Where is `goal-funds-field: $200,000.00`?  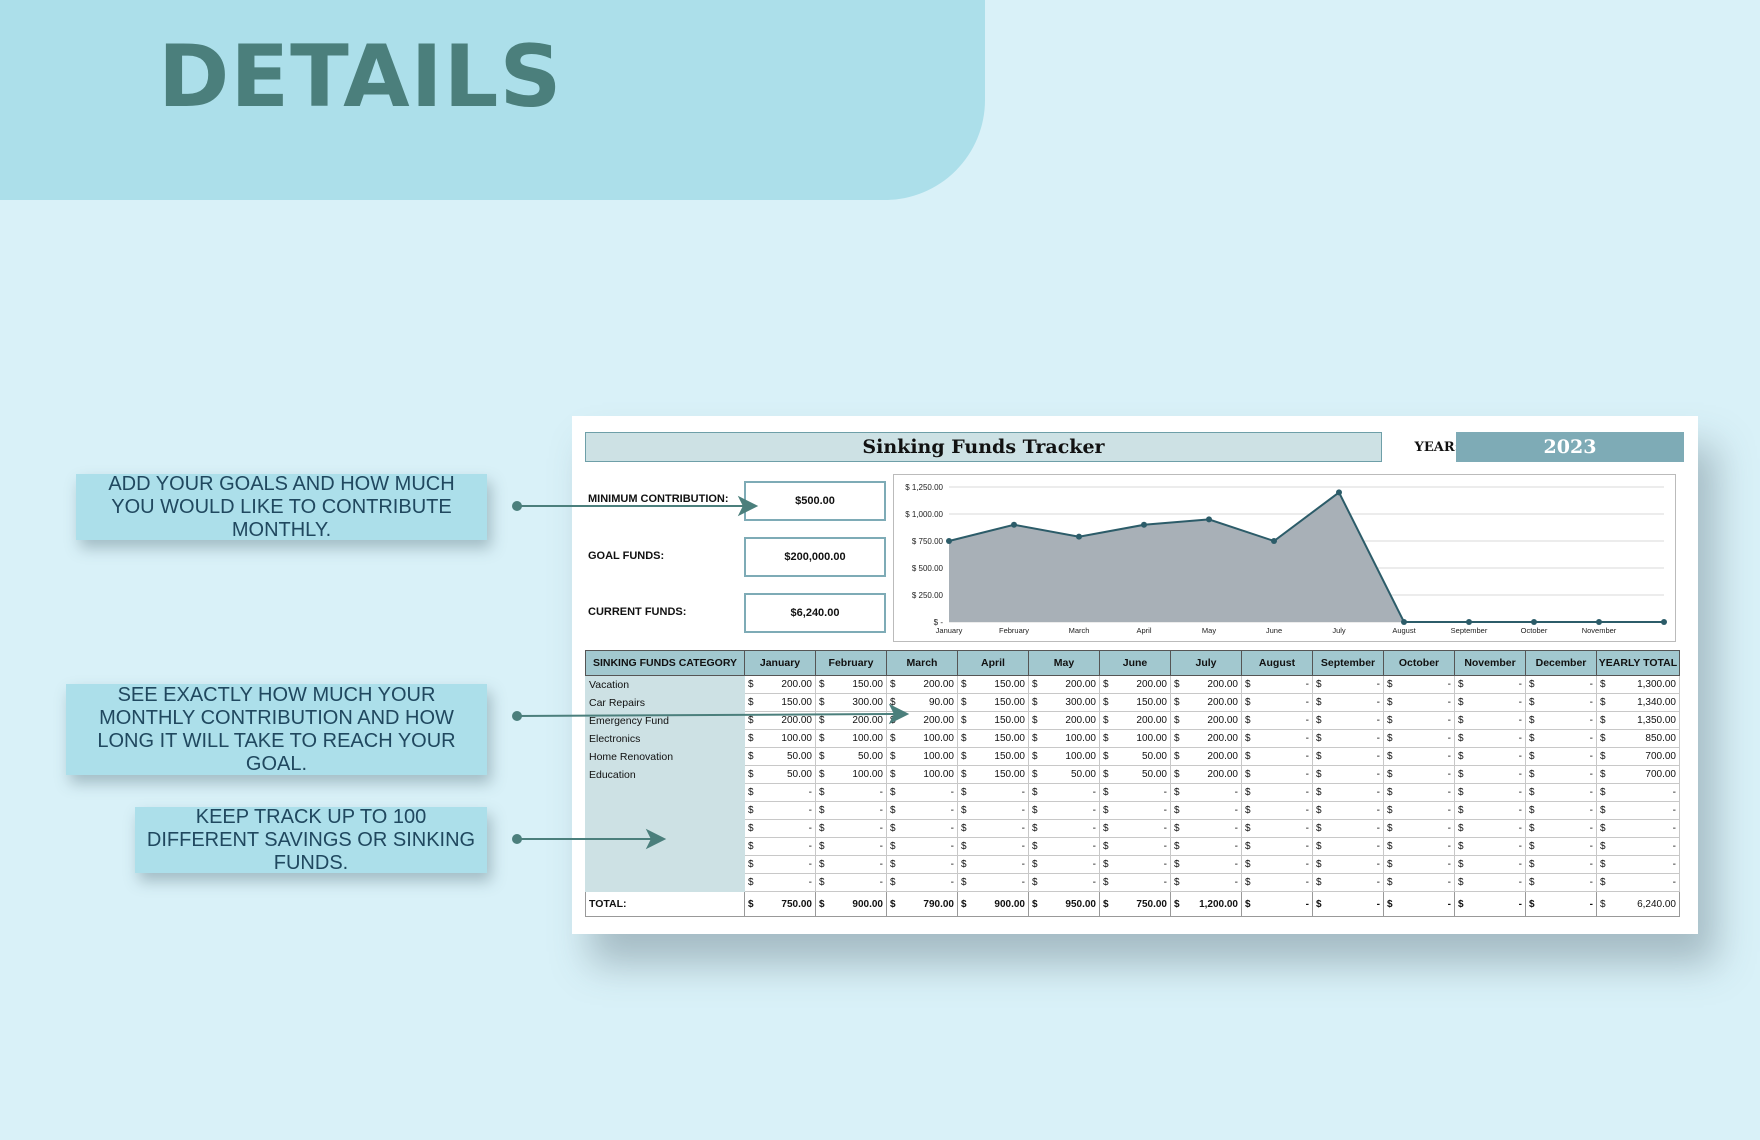
goal-funds-field: $200,000.00 is located at coordinates (815, 557).